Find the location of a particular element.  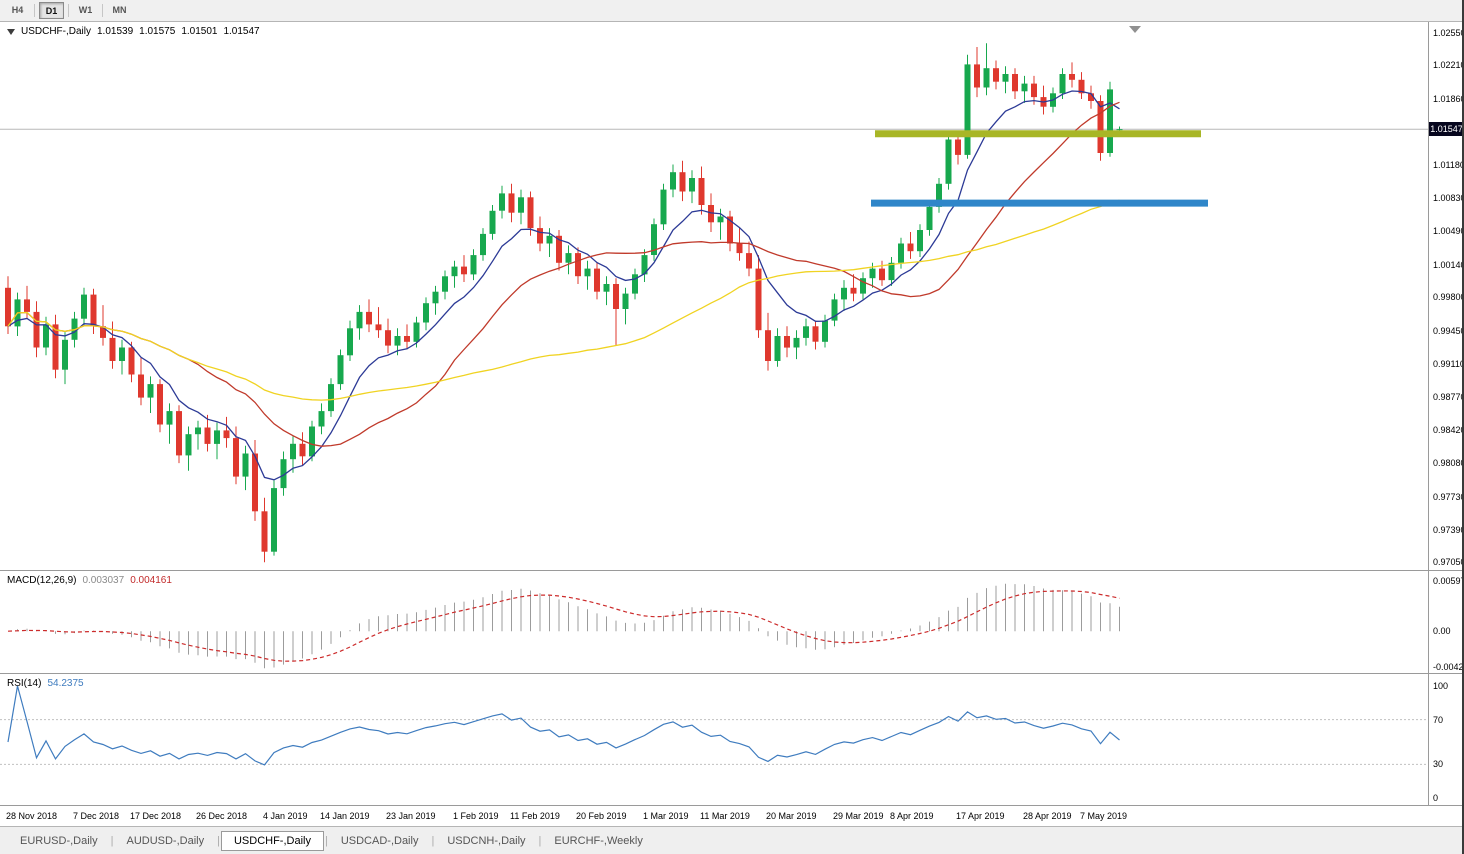

chart-symbol-label: USDCHF-,Daily is located at coordinates (56, 31).